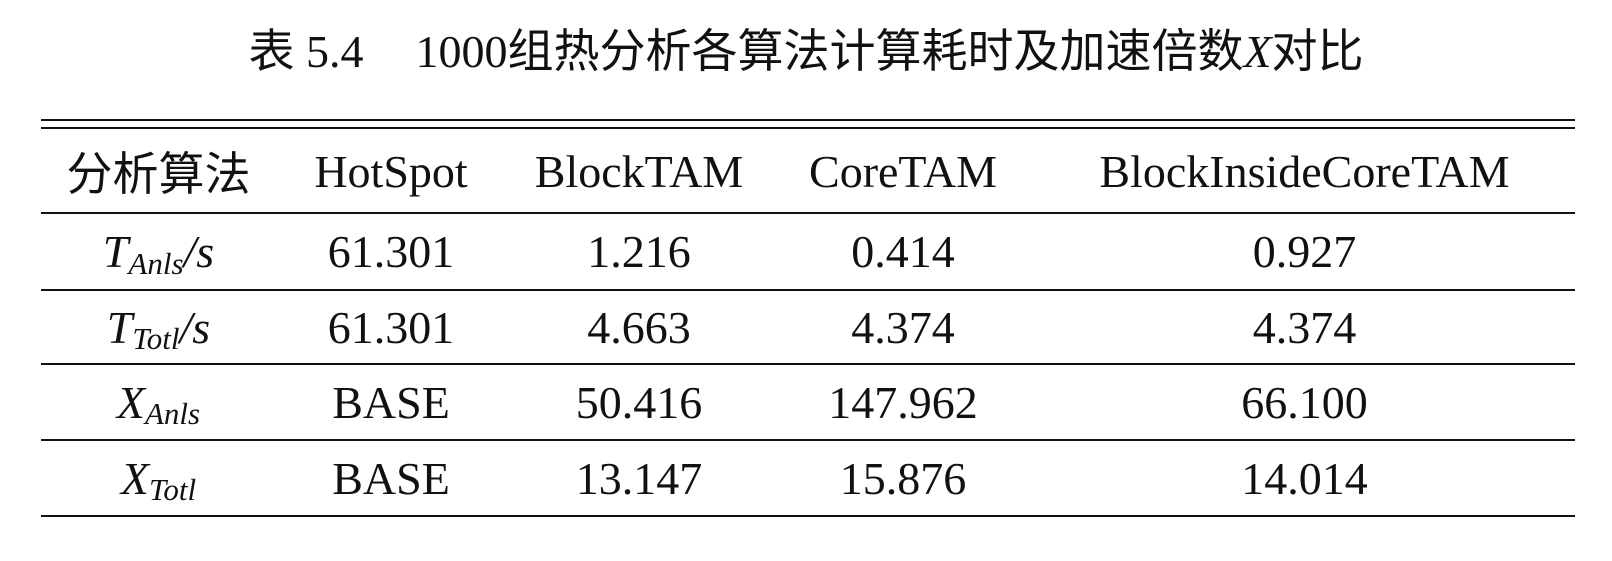 Image resolution: width=1612 pixels, height=561 pixels. I want to click on table-cell: 13.147, so click(639, 478).